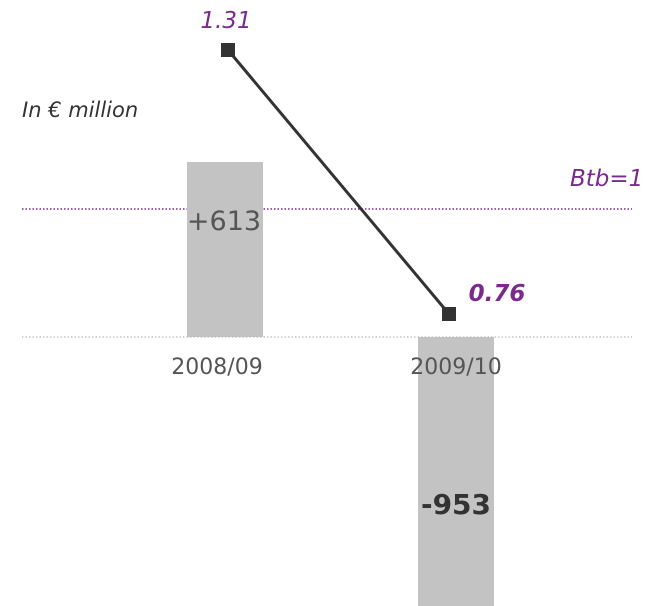  What do you see at coordinates (225, 249) in the screenshot?
I see `bar-2008/09` at bounding box center [225, 249].